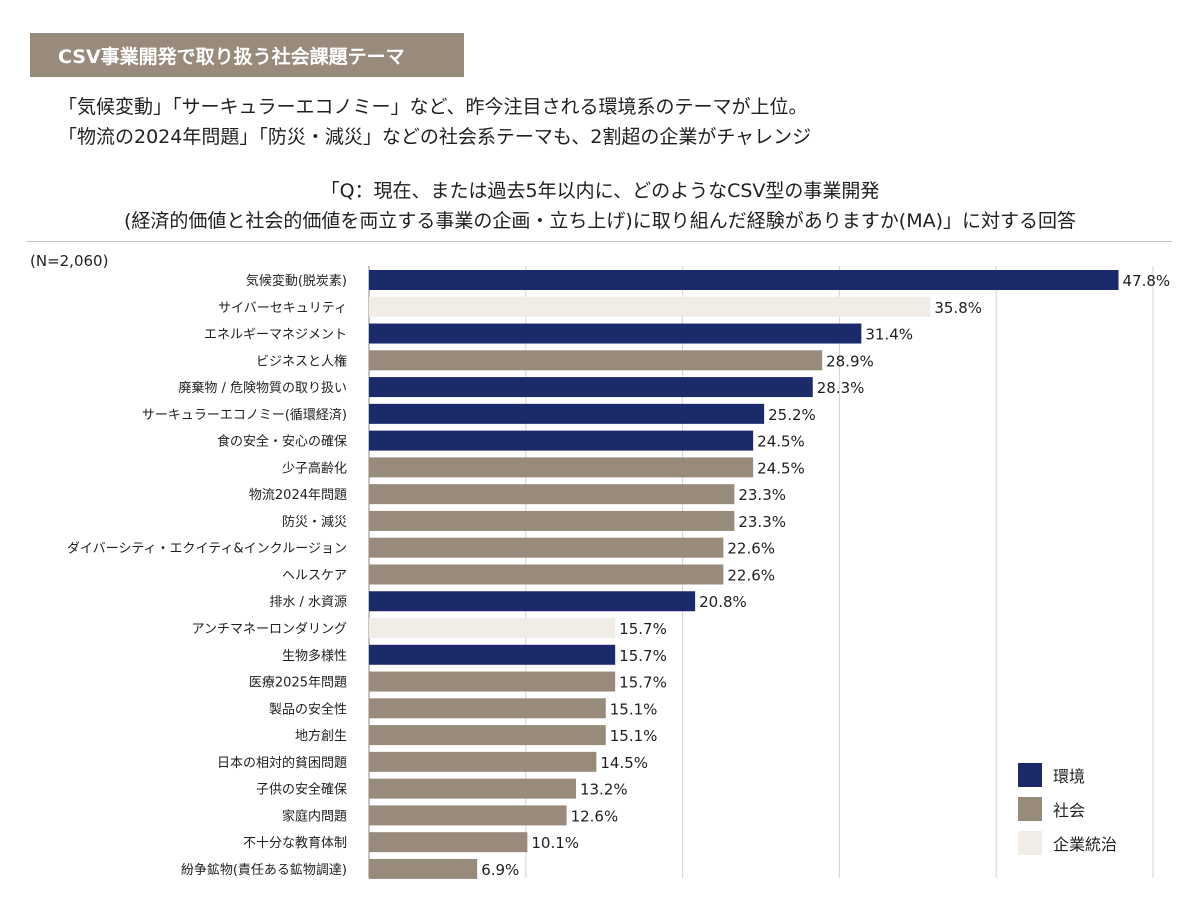 The width and height of the screenshot is (1200, 910). I want to click on legend-item-governance: 企業統治, so click(1067, 843).